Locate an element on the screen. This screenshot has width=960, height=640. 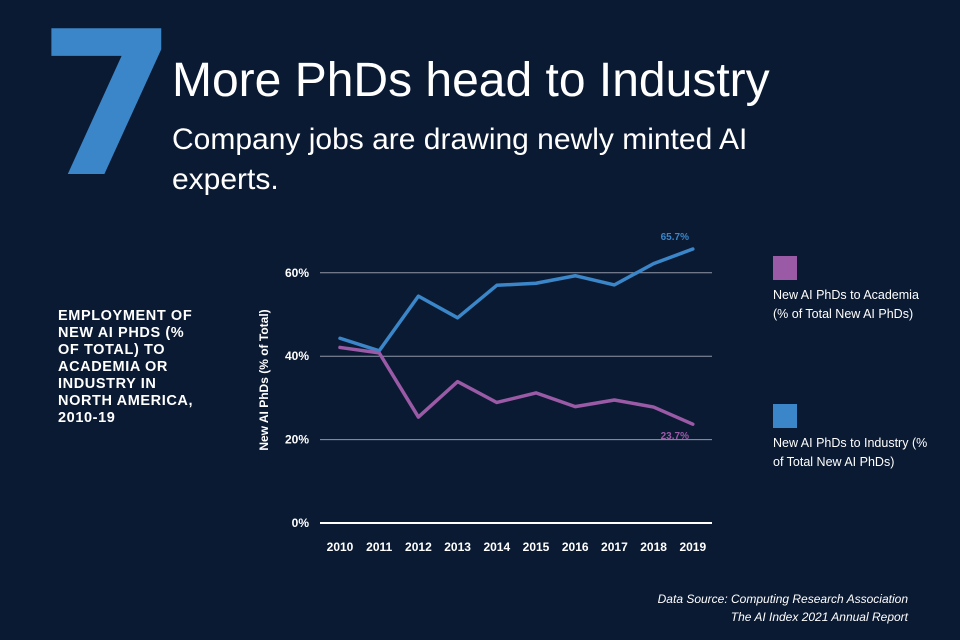
y-tick-label: 20% is located at coordinates (297, 440).